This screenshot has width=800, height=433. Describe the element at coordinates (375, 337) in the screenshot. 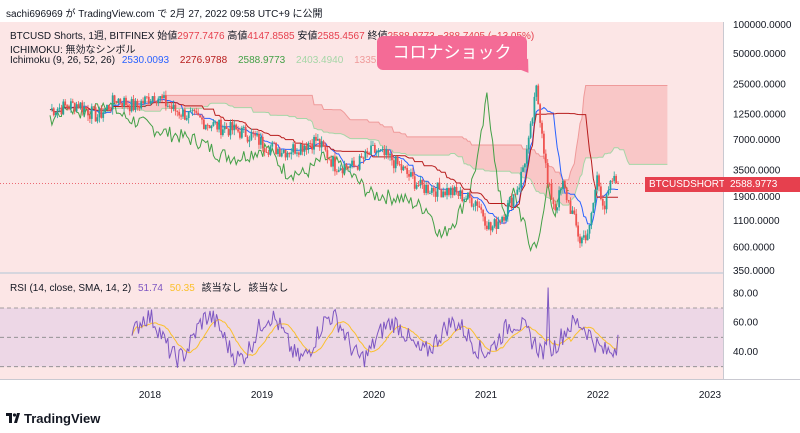

I see `rsi-ma-line` at that location.